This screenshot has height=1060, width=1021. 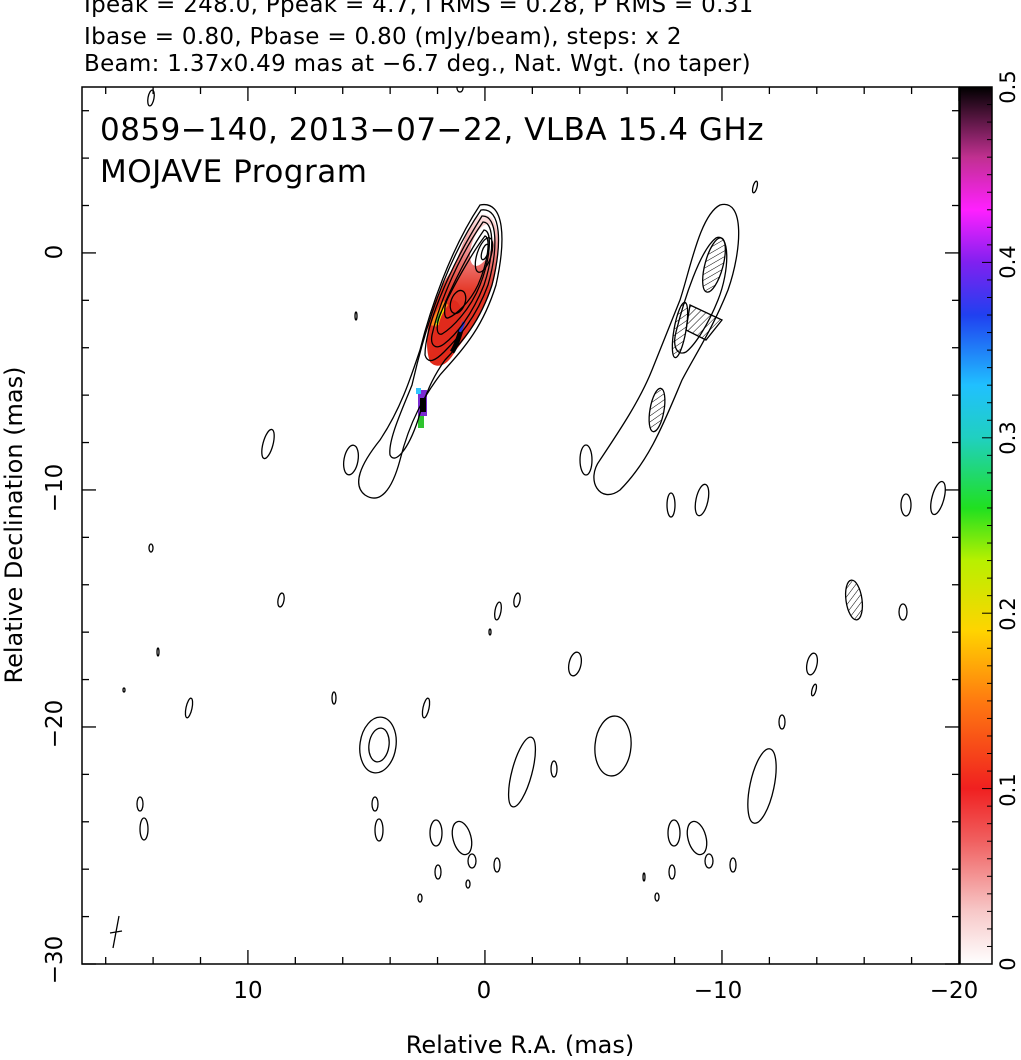 What do you see at coordinates (14, 524) in the screenshot?
I see `y-axis-label: Relative Declination (mas)` at bounding box center [14, 524].